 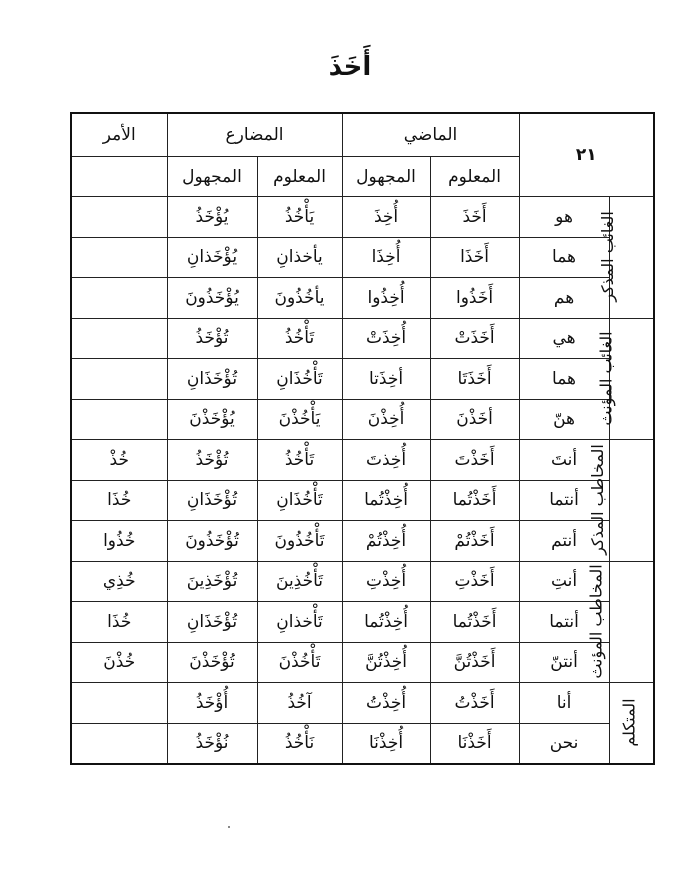 I want to click on table-number: ٢١, so click(x=586, y=154).